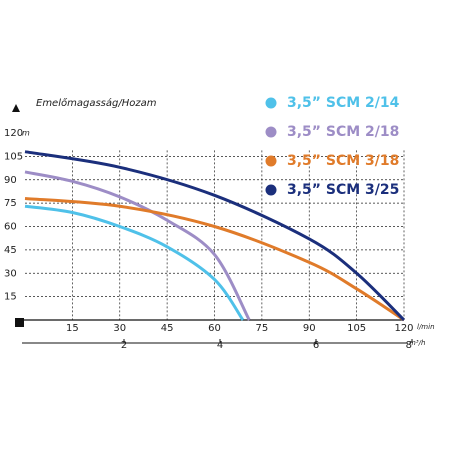  What do you see at coordinates (343, 161) in the screenshot?
I see `legend-label: 3,5” SCM 3/18` at bounding box center [343, 161].